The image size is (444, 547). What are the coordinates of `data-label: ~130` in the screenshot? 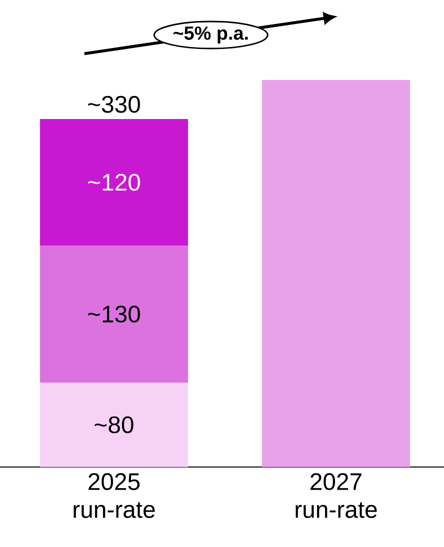 It's located at (114, 314).